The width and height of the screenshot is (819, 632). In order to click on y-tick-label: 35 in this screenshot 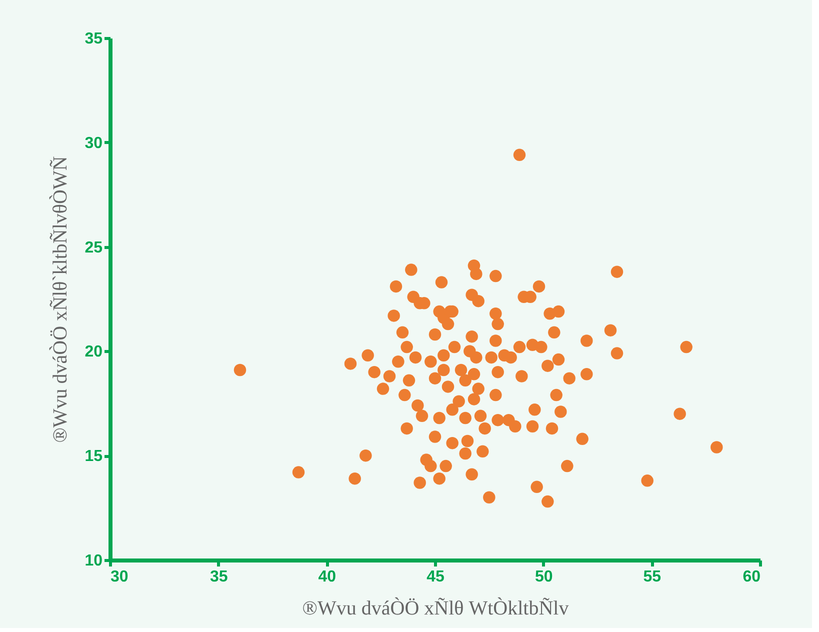, I will do `click(93, 39)`.